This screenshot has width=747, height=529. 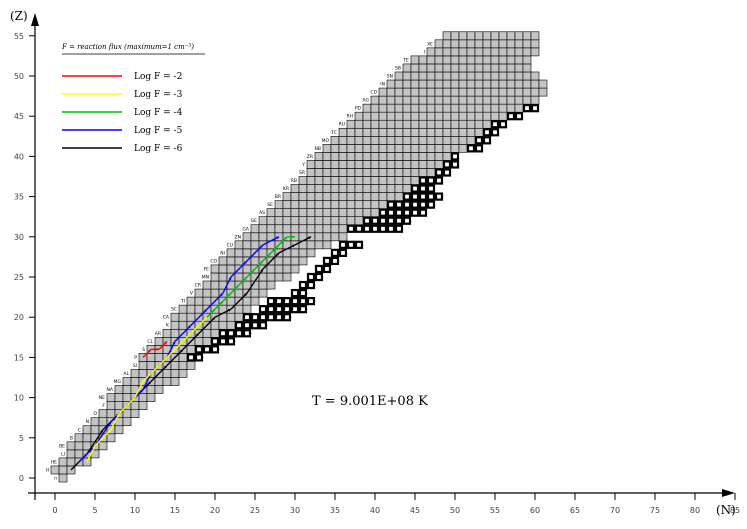 What do you see at coordinates (143, 350) in the screenshot?
I see `element-label: S` at bounding box center [143, 350].